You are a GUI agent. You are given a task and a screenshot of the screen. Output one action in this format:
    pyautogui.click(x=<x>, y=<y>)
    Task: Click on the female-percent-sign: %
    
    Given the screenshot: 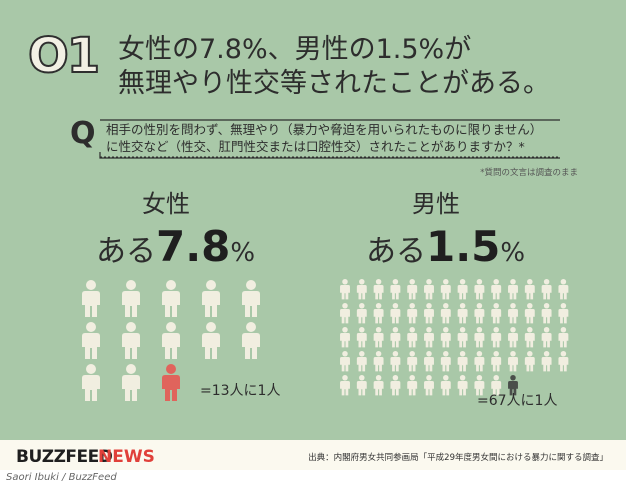 What is the action you would take?
    pyautogui.click(x=243, y=253)
    